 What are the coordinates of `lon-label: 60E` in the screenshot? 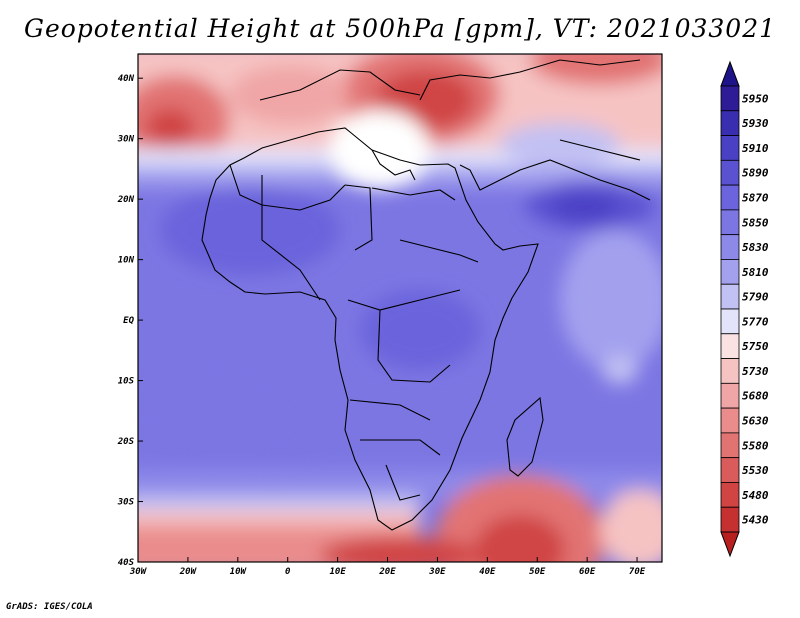 It's located at (587, 572).